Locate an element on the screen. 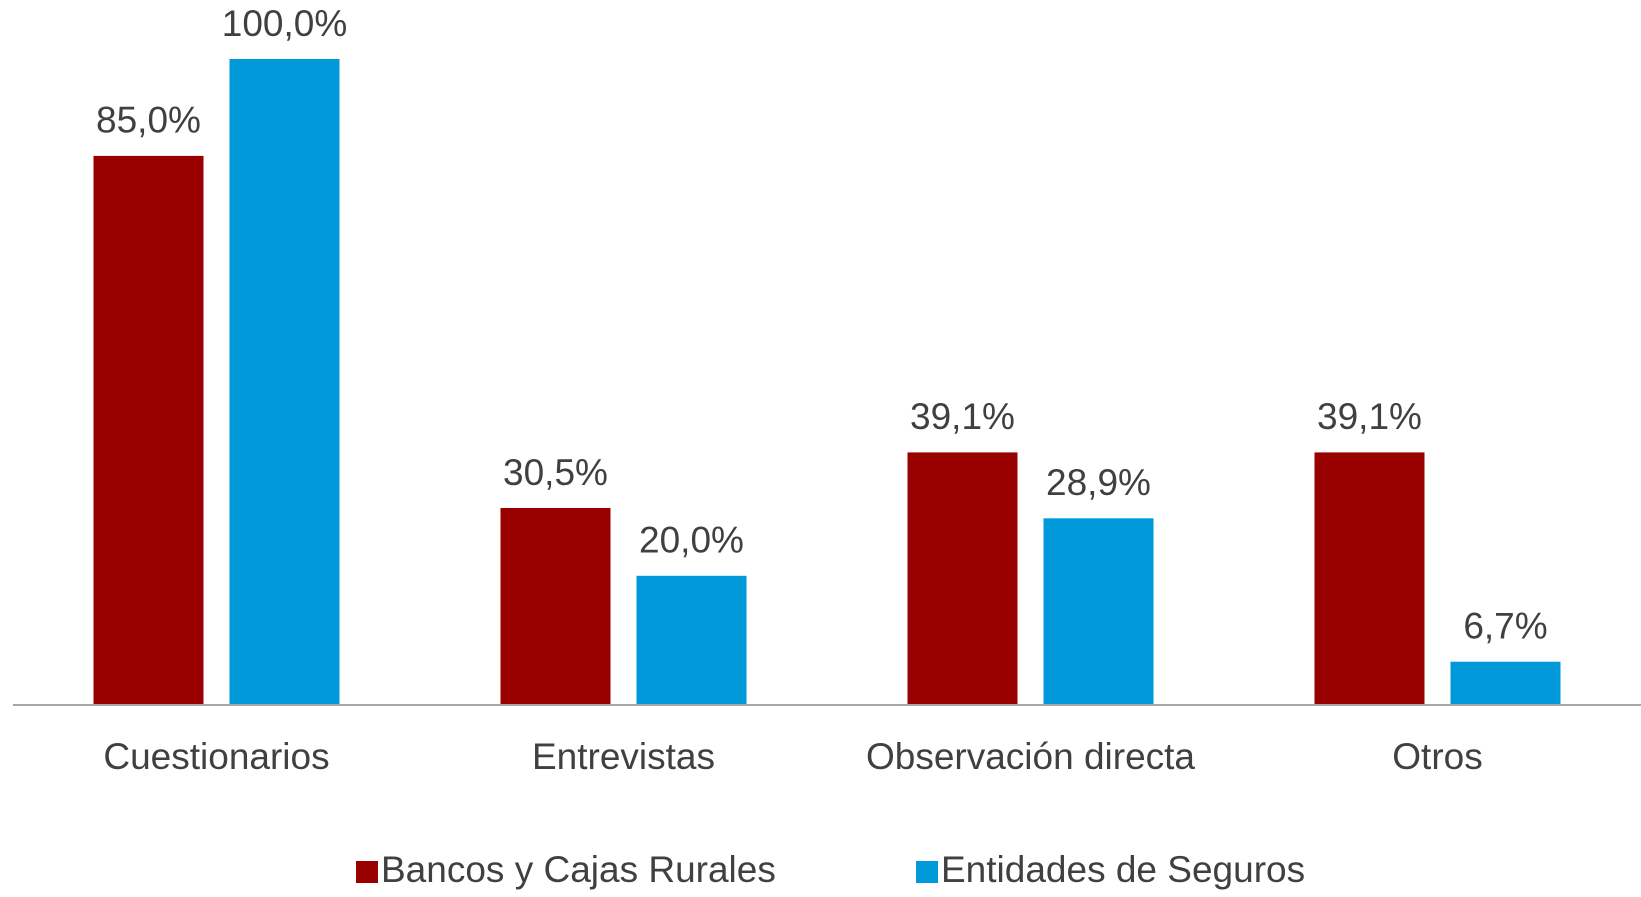 The height and width of the screenshot is (897, 1641). value-label: 85,0% is located at coordinates (148, 120).